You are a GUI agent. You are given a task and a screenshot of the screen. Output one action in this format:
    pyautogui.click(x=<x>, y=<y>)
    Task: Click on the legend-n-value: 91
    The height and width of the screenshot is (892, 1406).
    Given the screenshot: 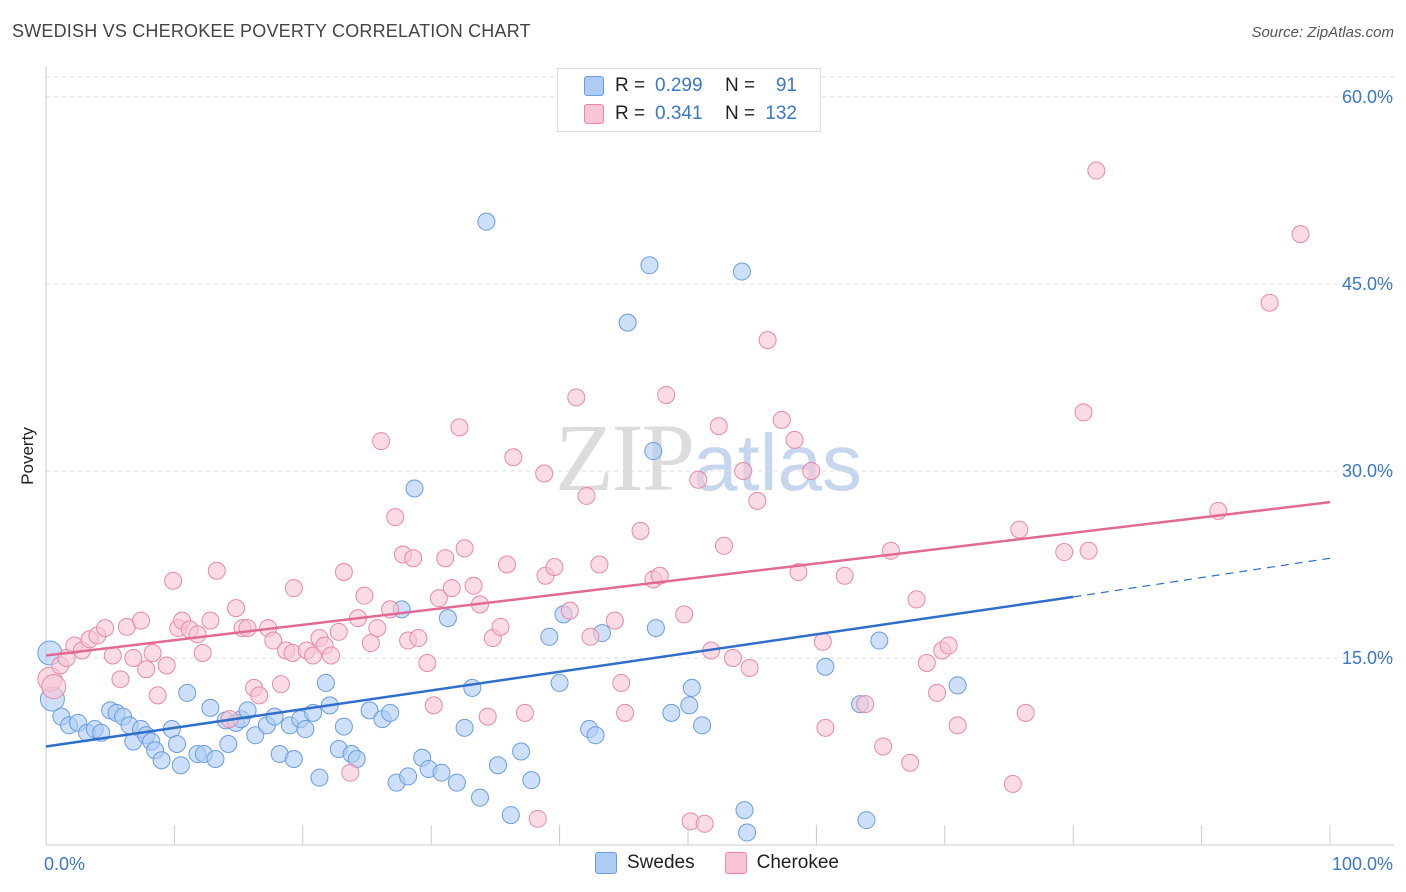 What is the action you would take?
    pyautogui.click(x=786, y=85)
    